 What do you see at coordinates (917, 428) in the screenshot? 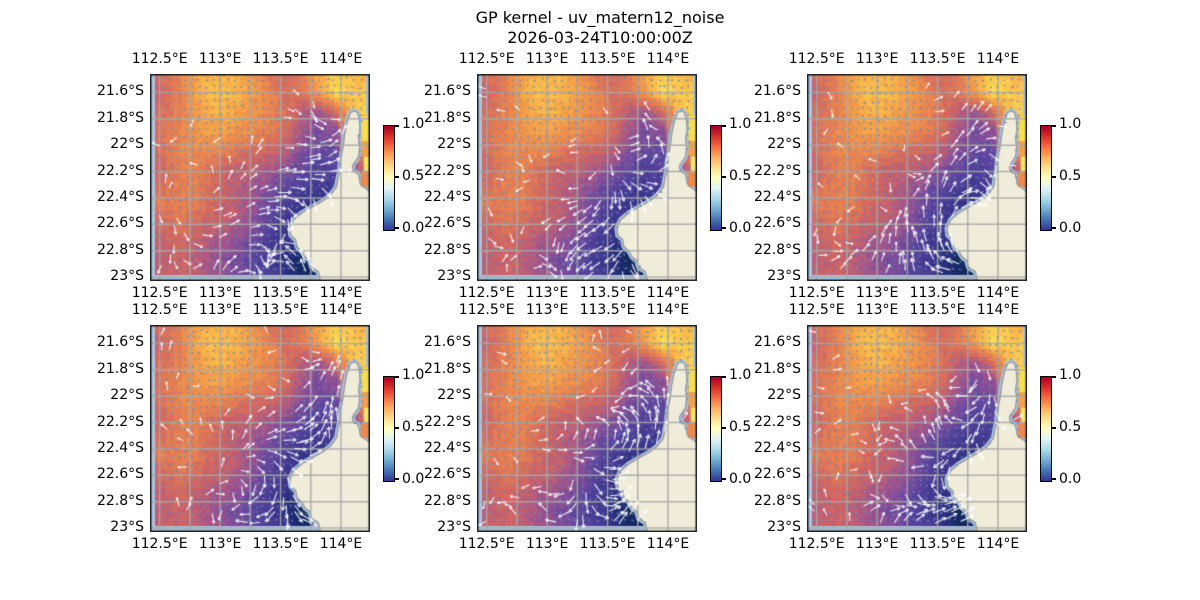
I see `map-panel-r2-c3` at bounding box center [917, 428].